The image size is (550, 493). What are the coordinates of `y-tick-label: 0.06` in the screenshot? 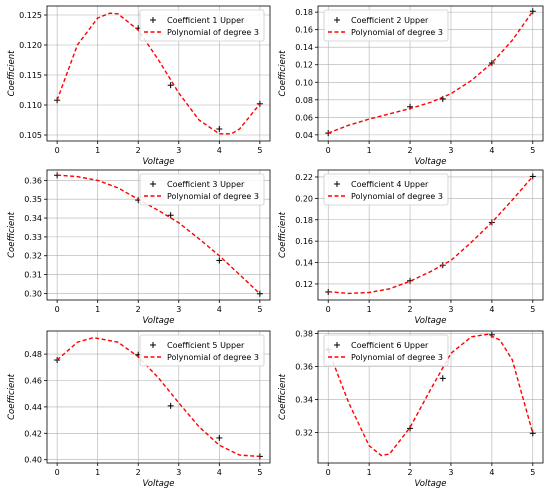 It's located at (304, 117).